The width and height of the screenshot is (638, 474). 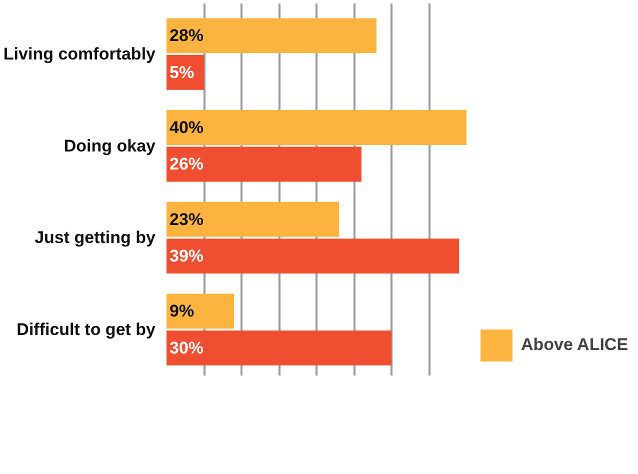 What do you see at coordinates (187, 127) in the screenshot?
I see `data-label: 40%` at bounding box center [187, 127].